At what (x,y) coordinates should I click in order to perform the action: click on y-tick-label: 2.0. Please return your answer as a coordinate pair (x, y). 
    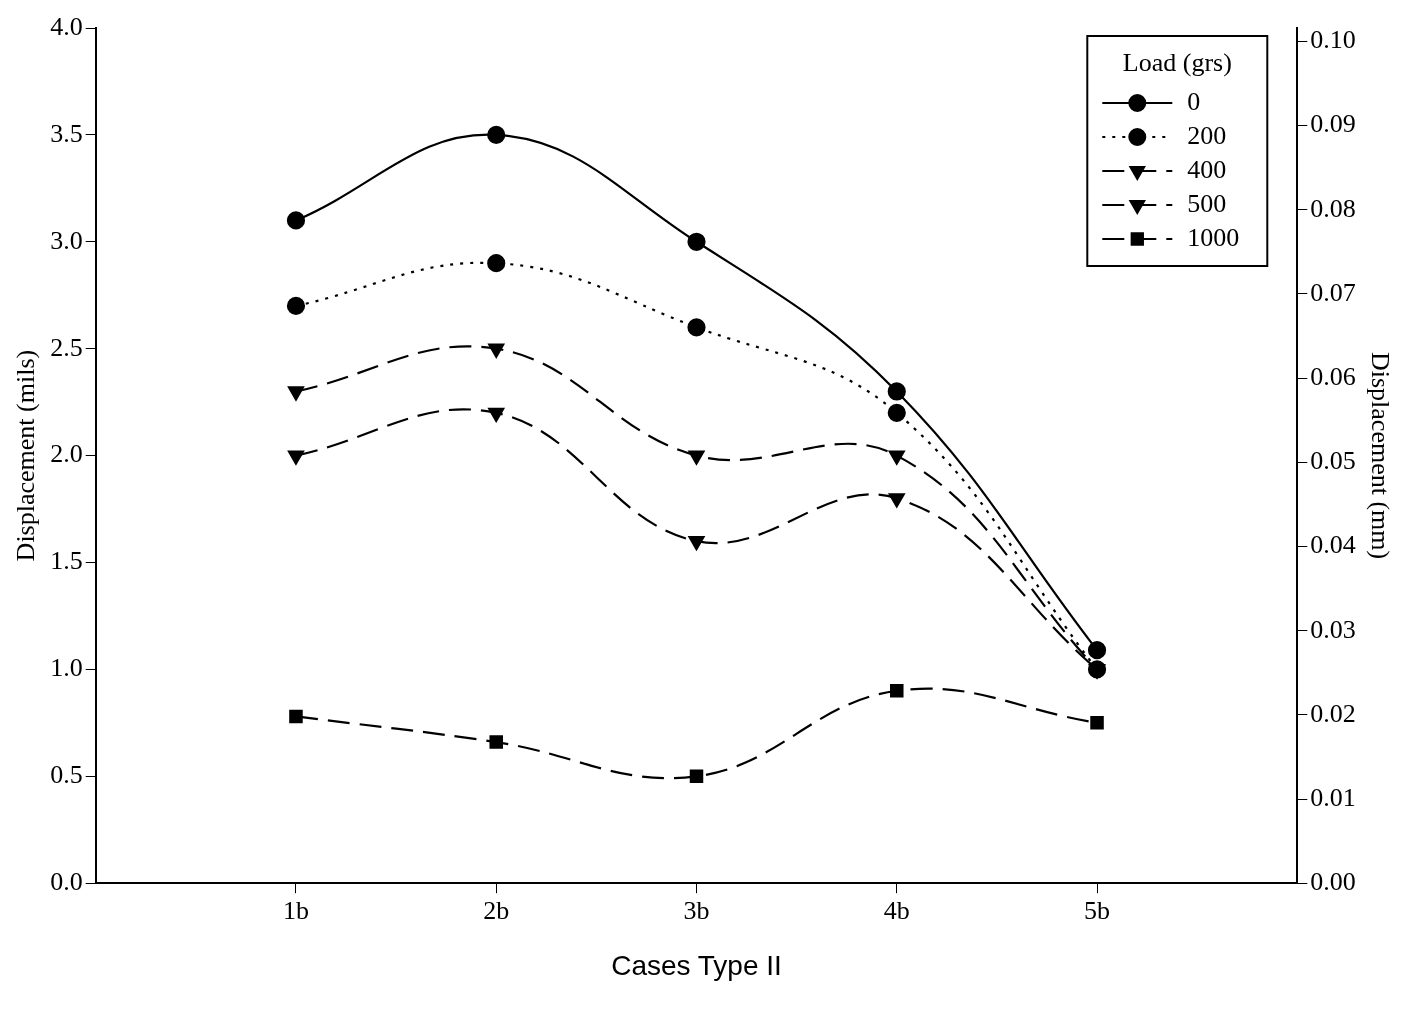
    Looking at the image, I should click on (66, 454).